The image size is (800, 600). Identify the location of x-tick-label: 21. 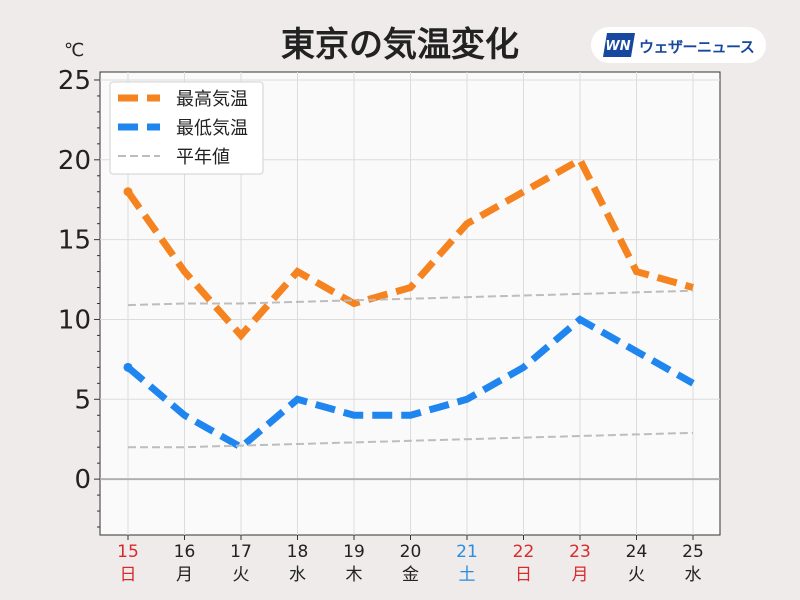
(467, 552).